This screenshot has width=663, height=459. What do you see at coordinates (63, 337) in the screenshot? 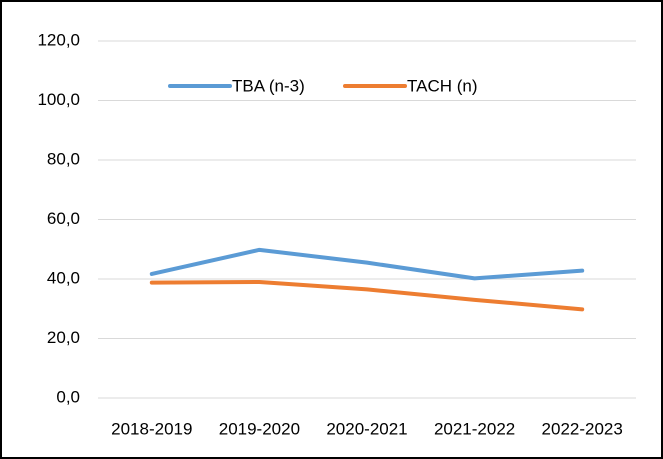
I see `y-tick-label: 20,0` at bounding box center [63, 337].